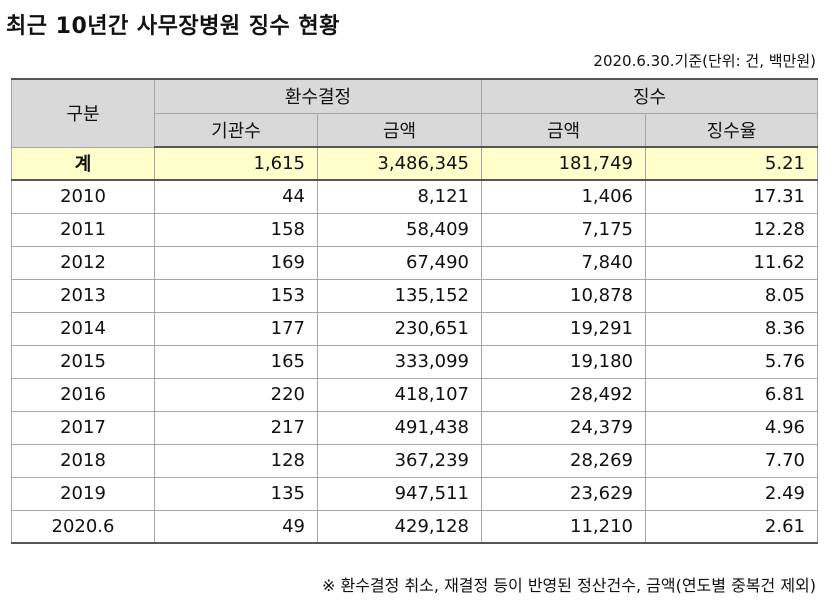 This screenshot has width=838, height=614. I want to click on row-decided: 947,511, so click(399, 493).